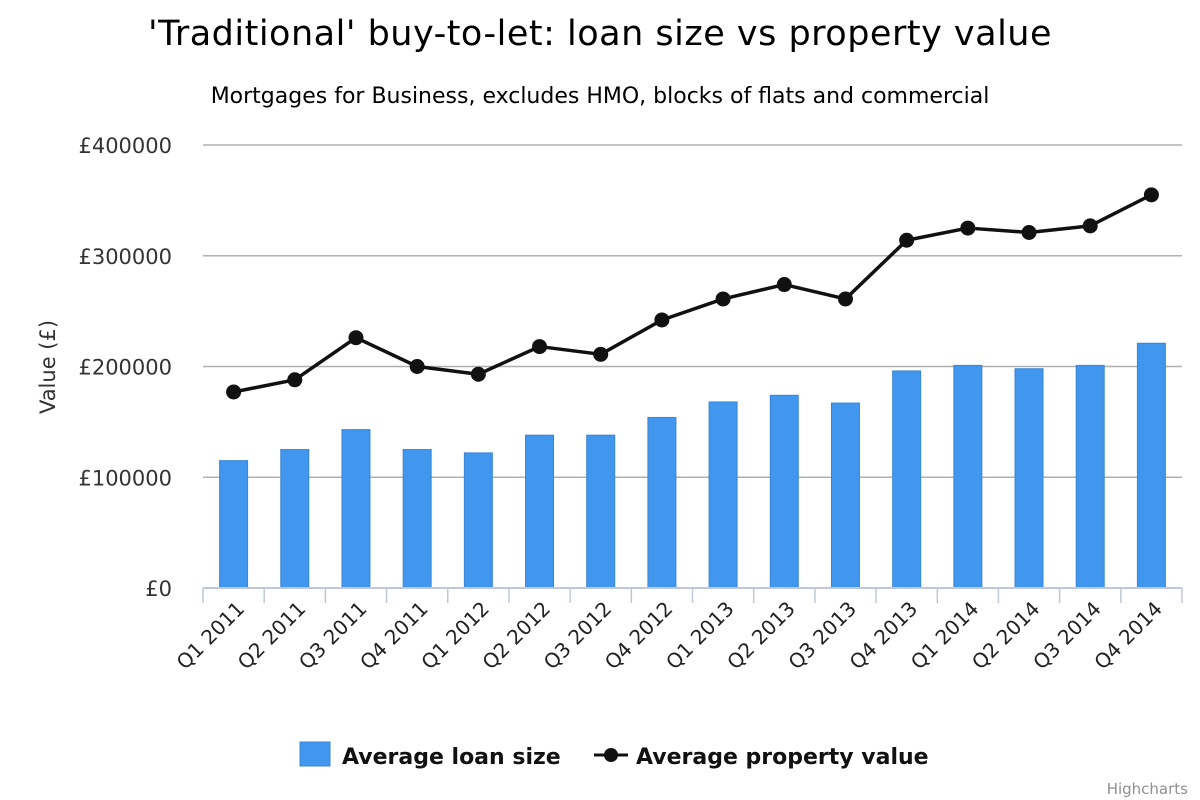 The height and width of the screenshot is (800, 1200). I want to click on legend-marker-property, so click(611, 755).